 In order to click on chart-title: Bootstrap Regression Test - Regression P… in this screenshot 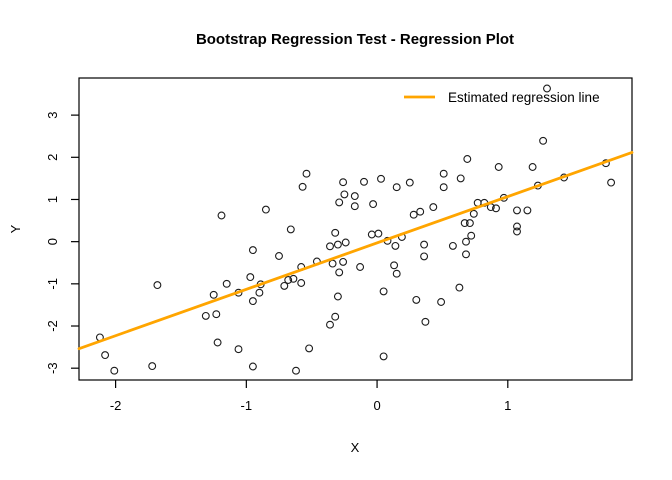, I will do `click(355, 39)`.